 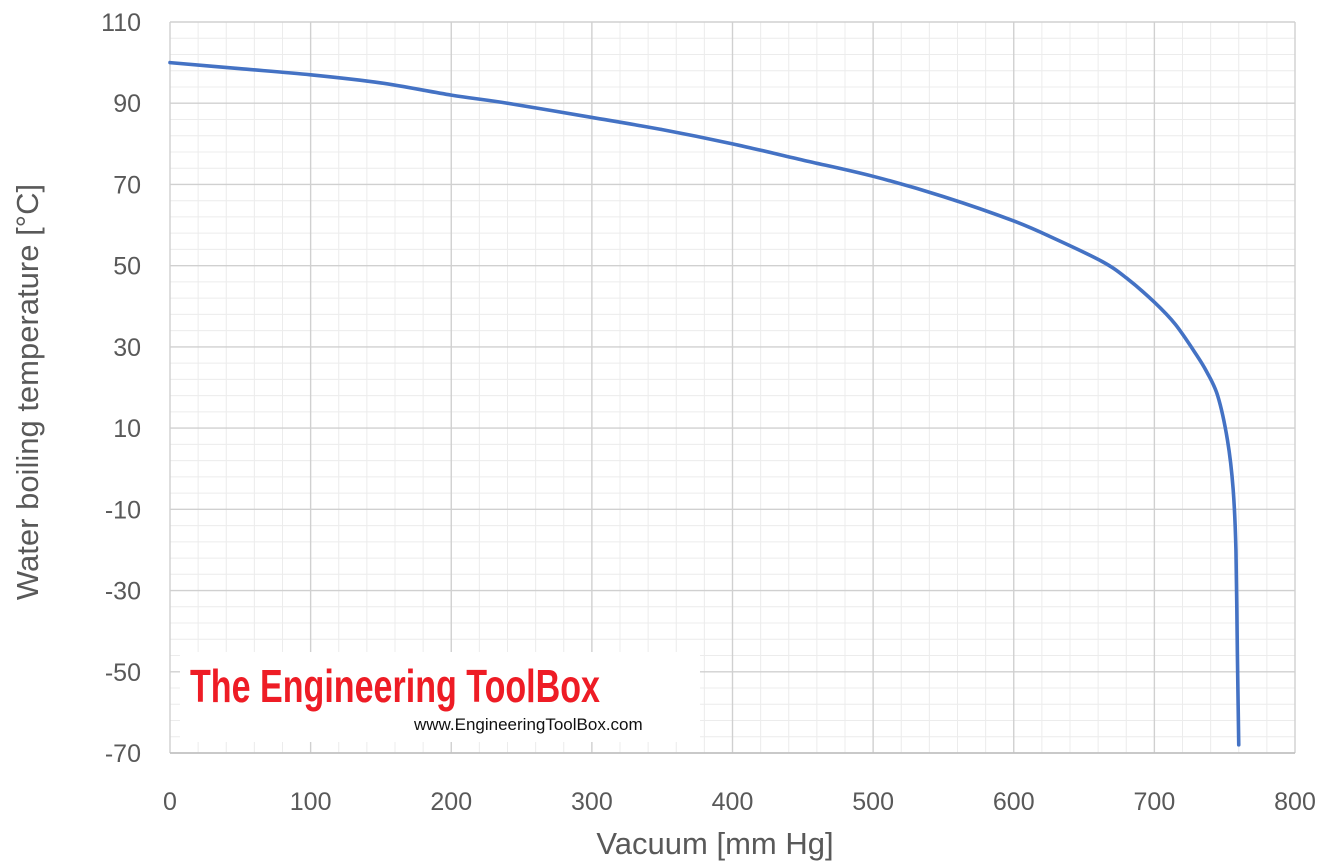 What do you see at coordinates (873, 802) in the screenshot?
I see `x-tick-label: 500` at bounding box center [873, 802].